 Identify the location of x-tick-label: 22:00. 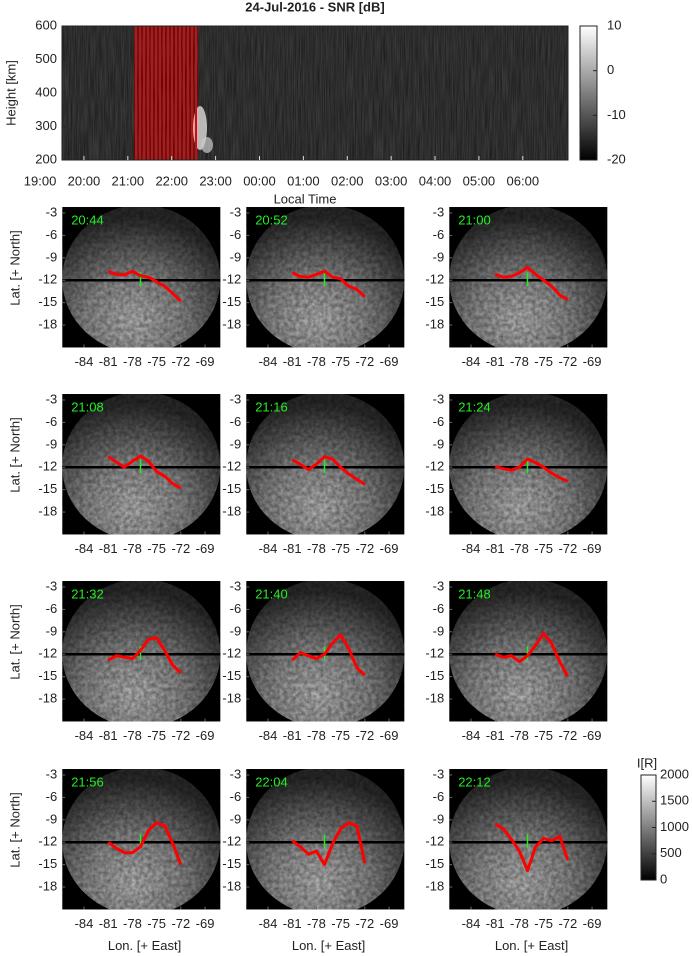
(171, 180).